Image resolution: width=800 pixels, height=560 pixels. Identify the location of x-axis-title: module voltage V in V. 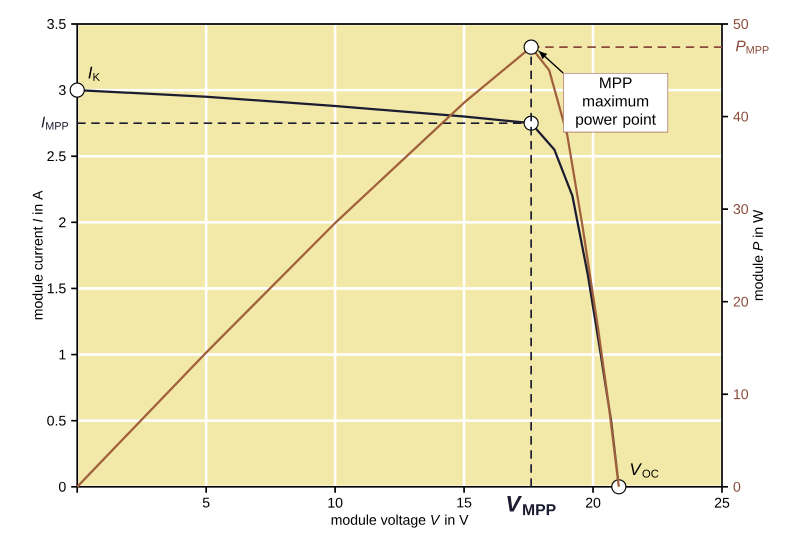
(400, 521).